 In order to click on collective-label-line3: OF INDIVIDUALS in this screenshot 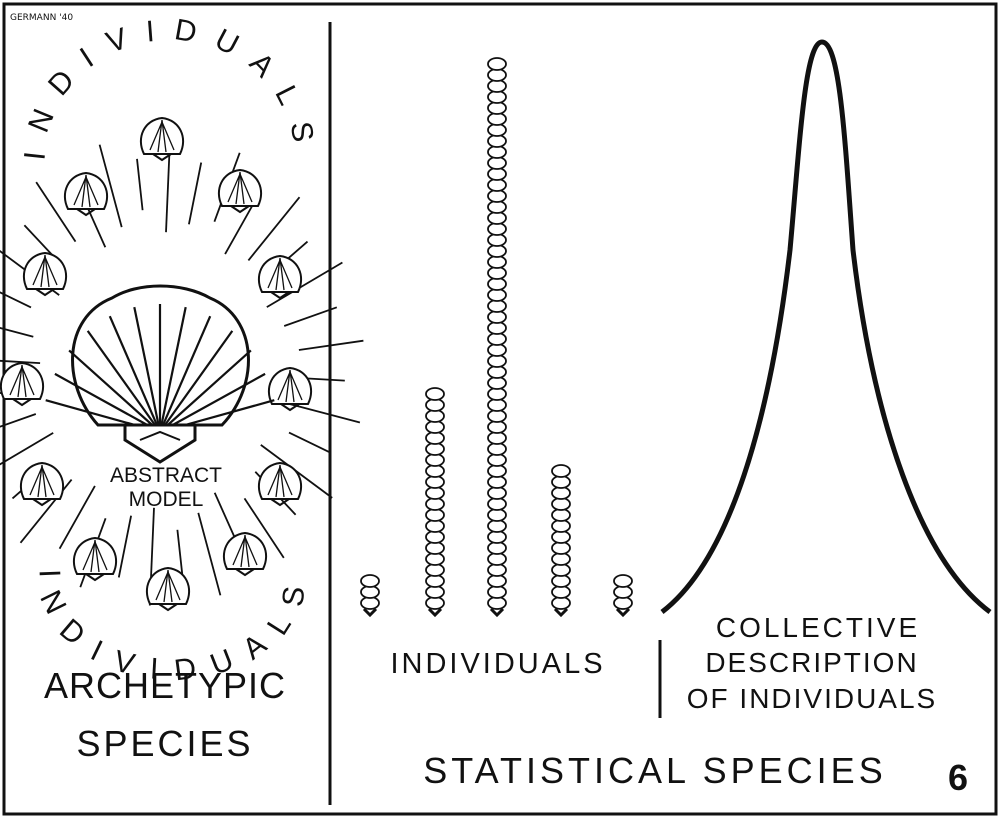, I will do `click(812, 698)`.